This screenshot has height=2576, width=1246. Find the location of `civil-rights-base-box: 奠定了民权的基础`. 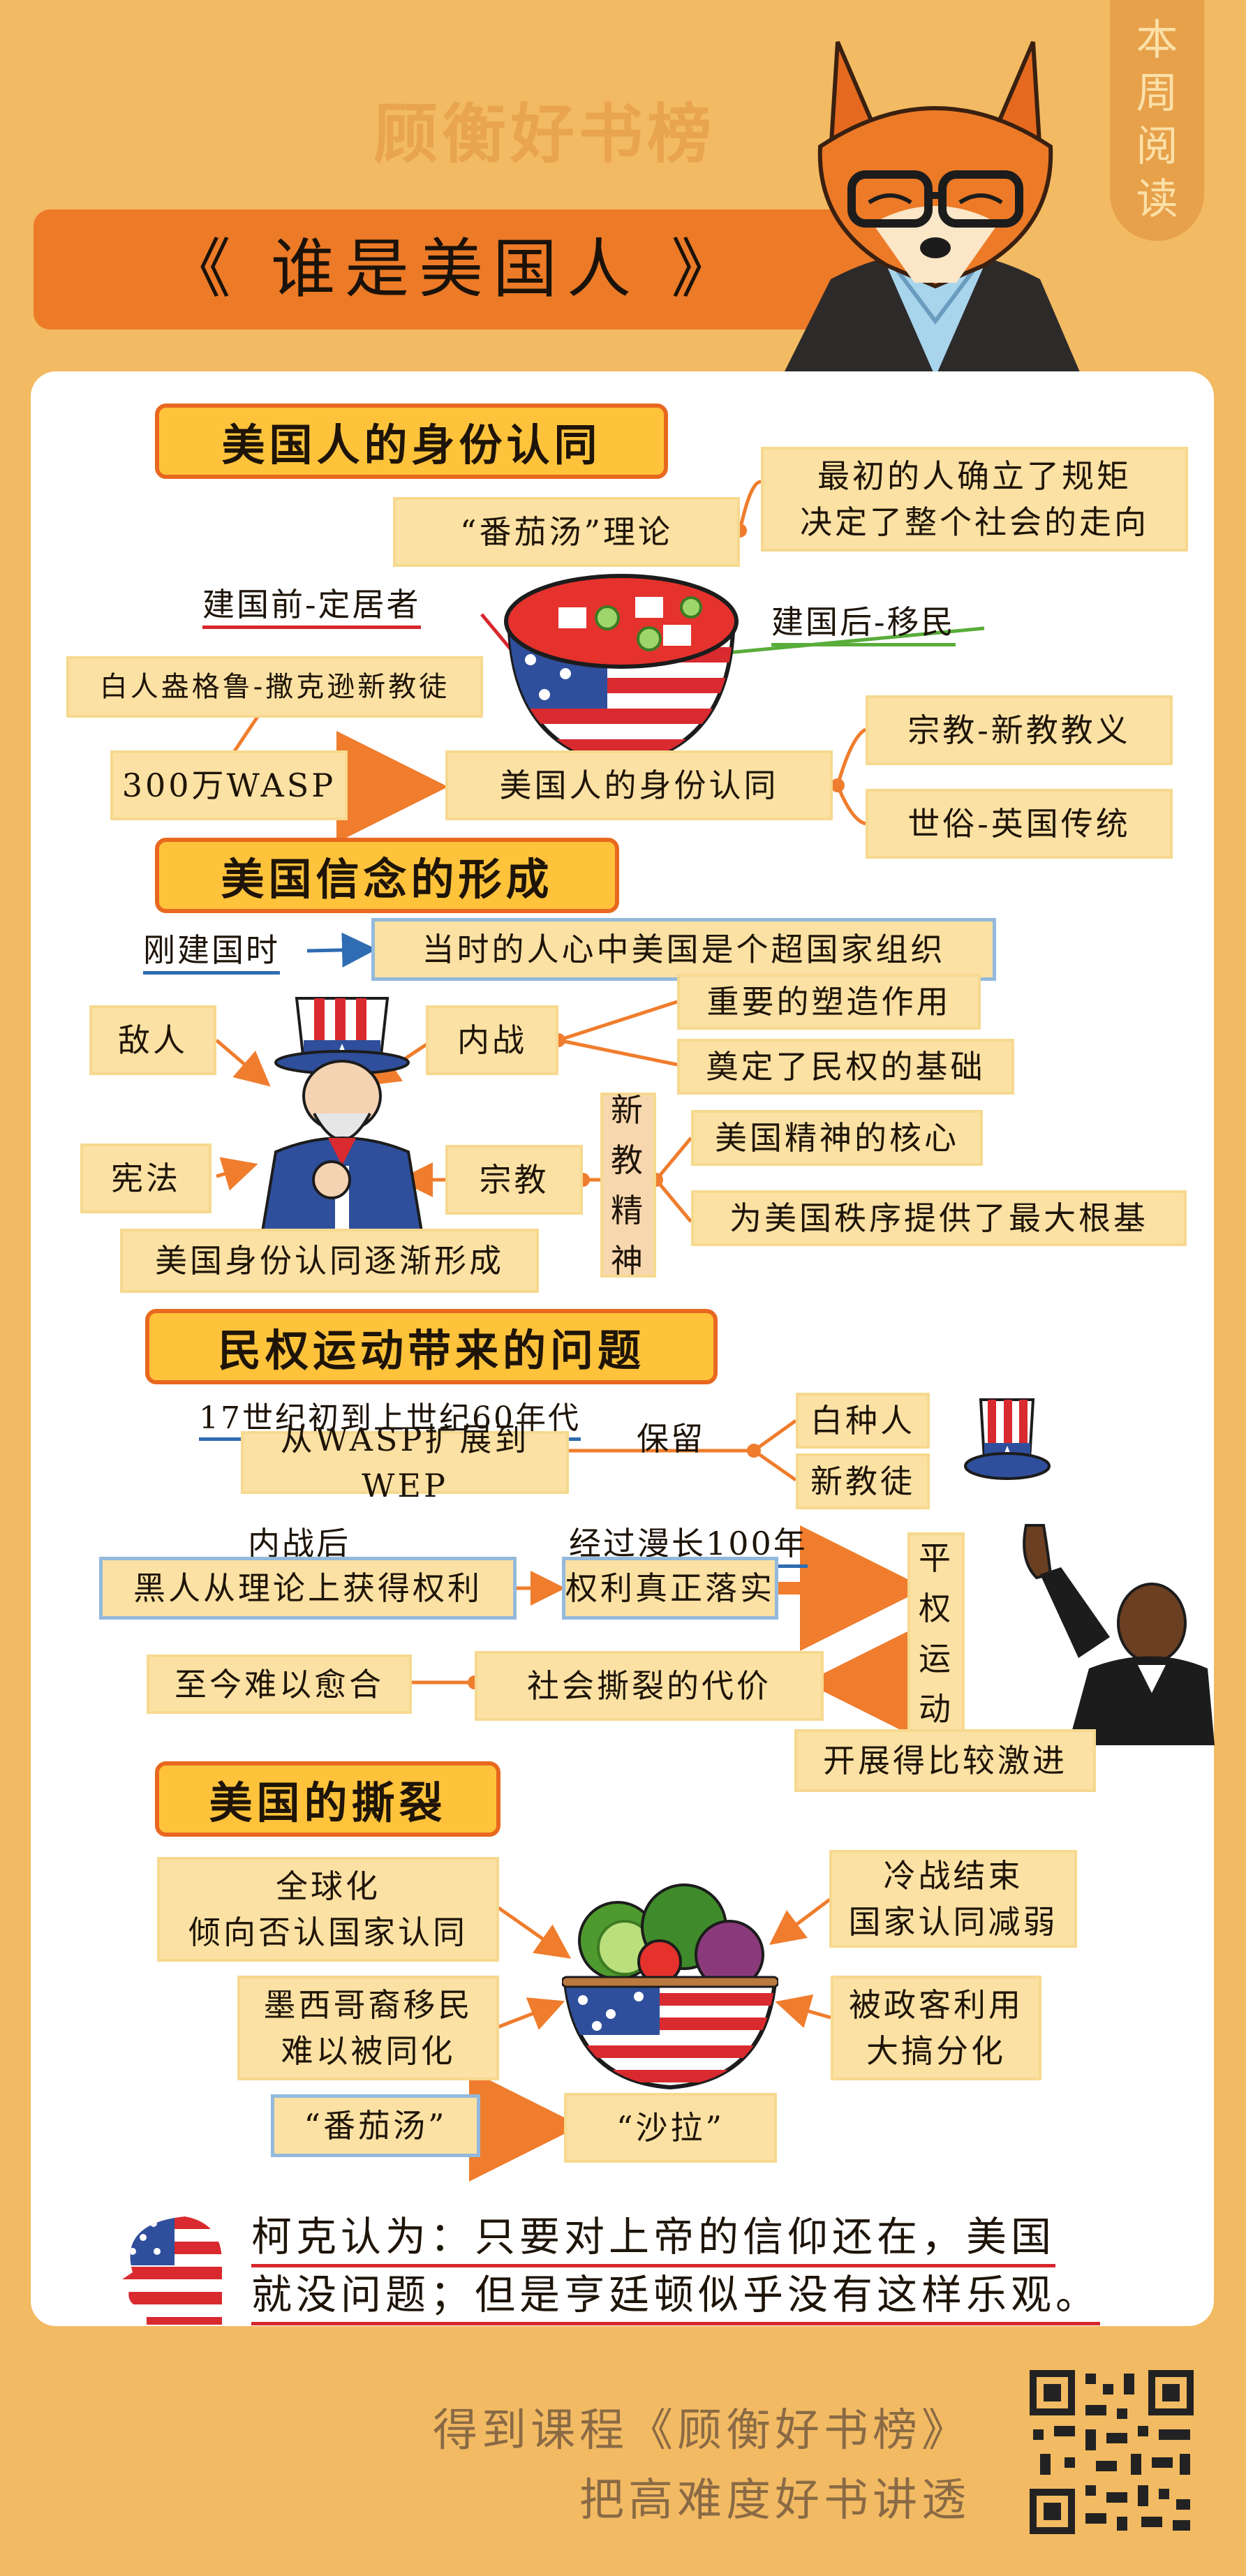

civil-rights-base-box: 奠定了民权的基础 is located at coordinates (845, 1067).